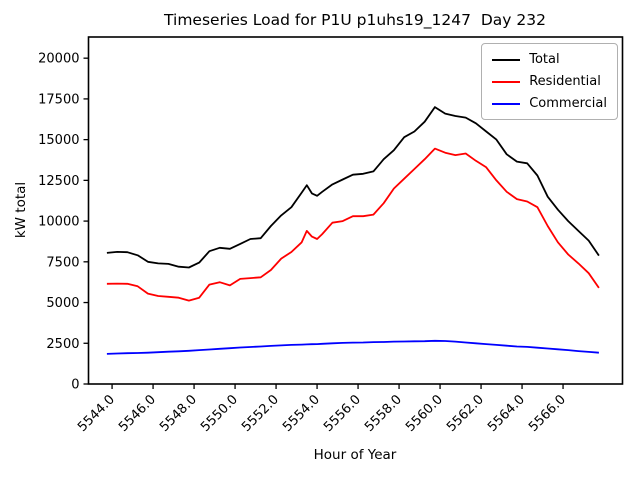 This screenshot has height=480, width=640. What do you see at coordinates (506, 59) in the screenshot?
I see `legend-swatch-total` at bounding box center [506, 59].